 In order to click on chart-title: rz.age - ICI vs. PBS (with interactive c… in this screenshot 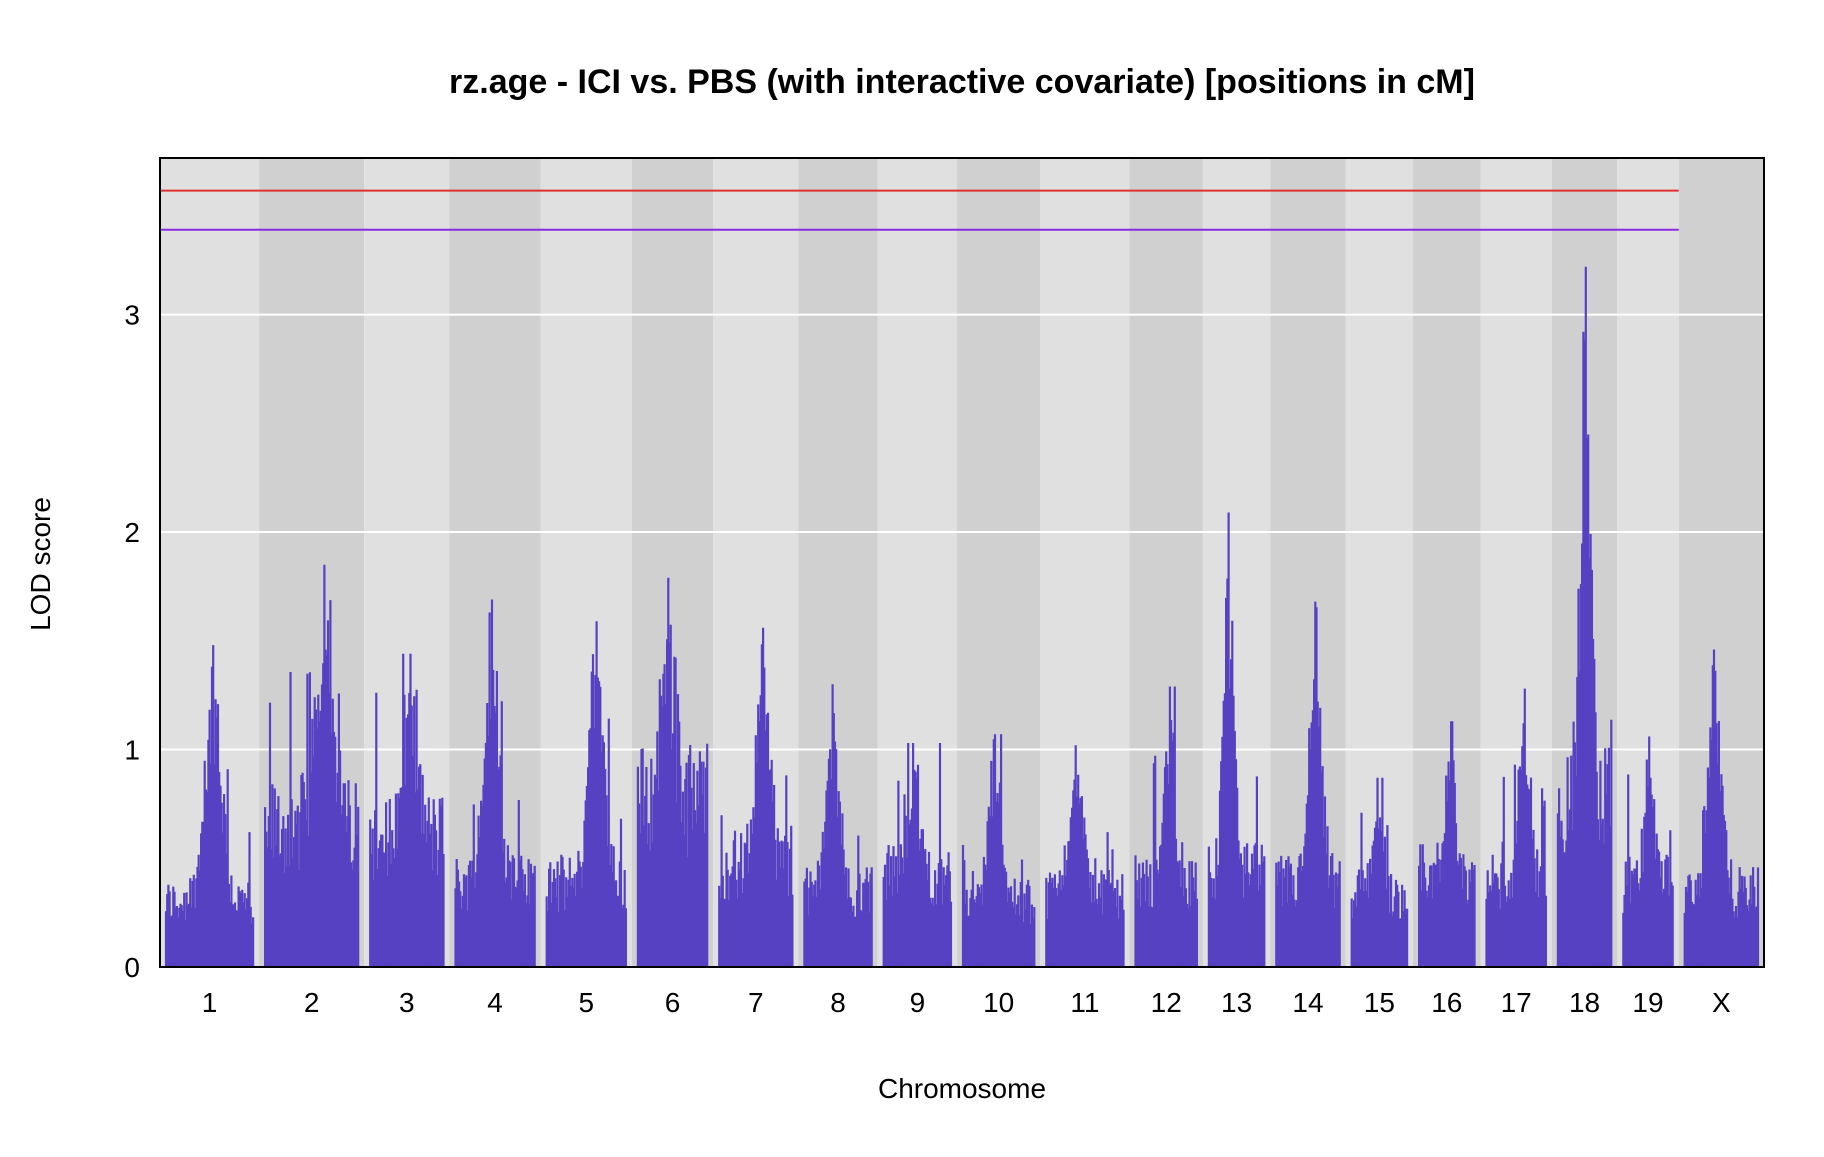, I will do `click(962, 82)`.